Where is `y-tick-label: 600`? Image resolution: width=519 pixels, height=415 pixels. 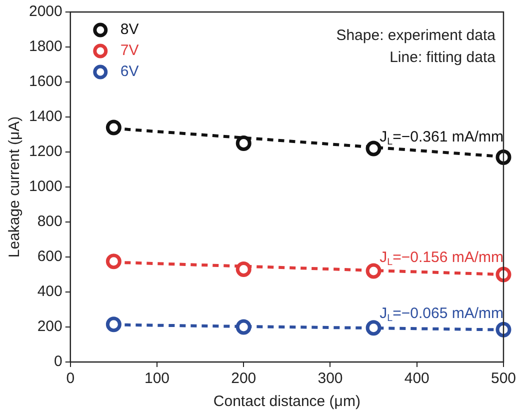 y-tick-label: 600 is located at coordinates (49, 257).